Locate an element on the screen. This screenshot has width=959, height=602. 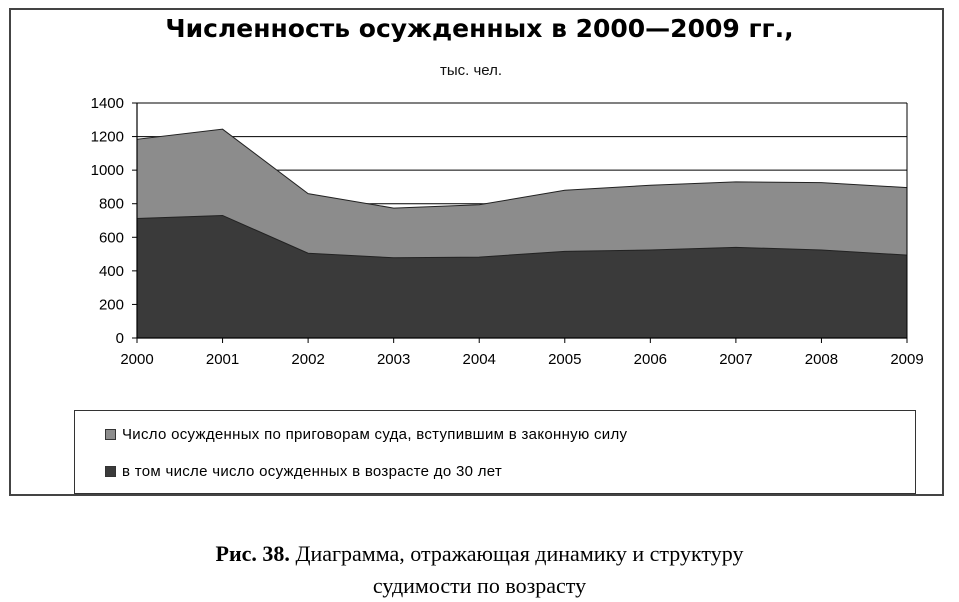
caption-line-2: судимости по возрасту is located at coordinates (479, 585).